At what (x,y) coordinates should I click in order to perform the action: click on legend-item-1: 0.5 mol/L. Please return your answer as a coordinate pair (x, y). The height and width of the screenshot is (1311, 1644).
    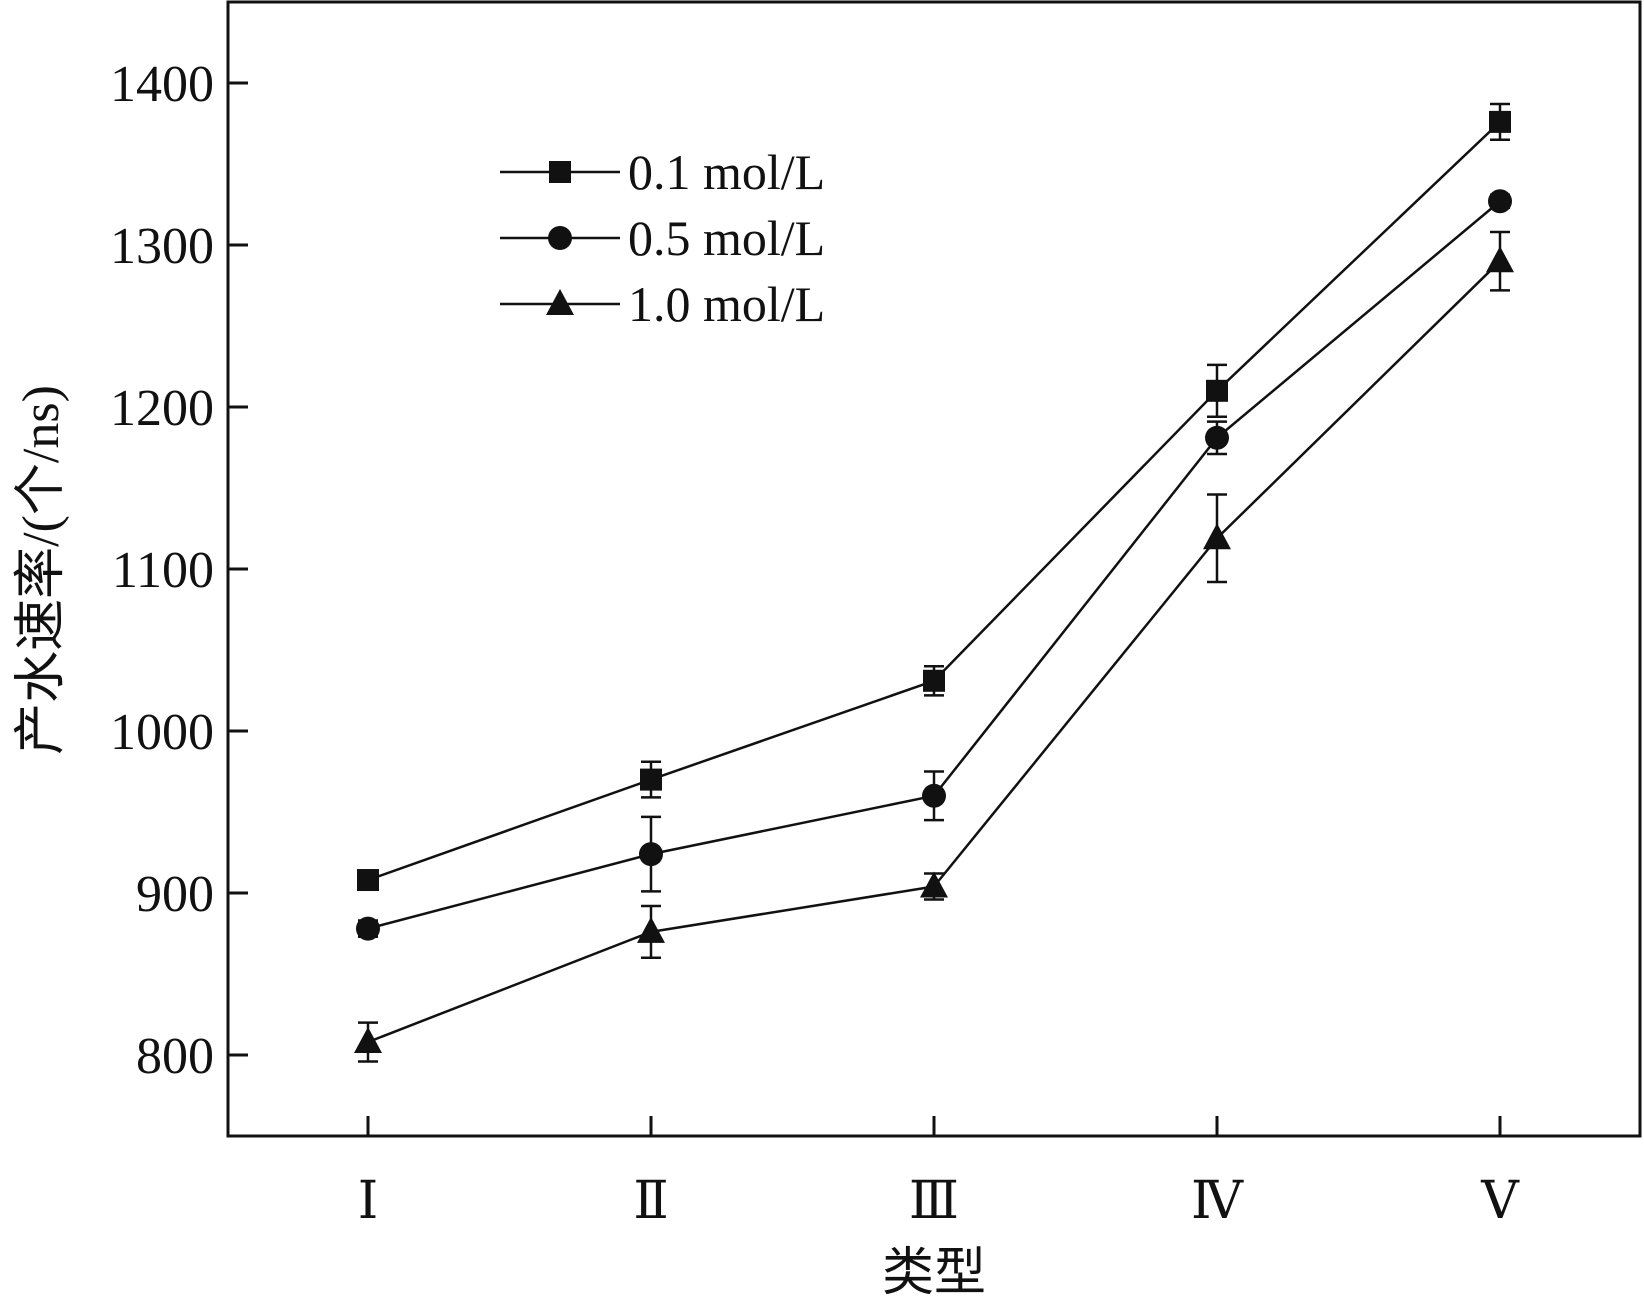
    Looking at the image, I should click on (662, 238).